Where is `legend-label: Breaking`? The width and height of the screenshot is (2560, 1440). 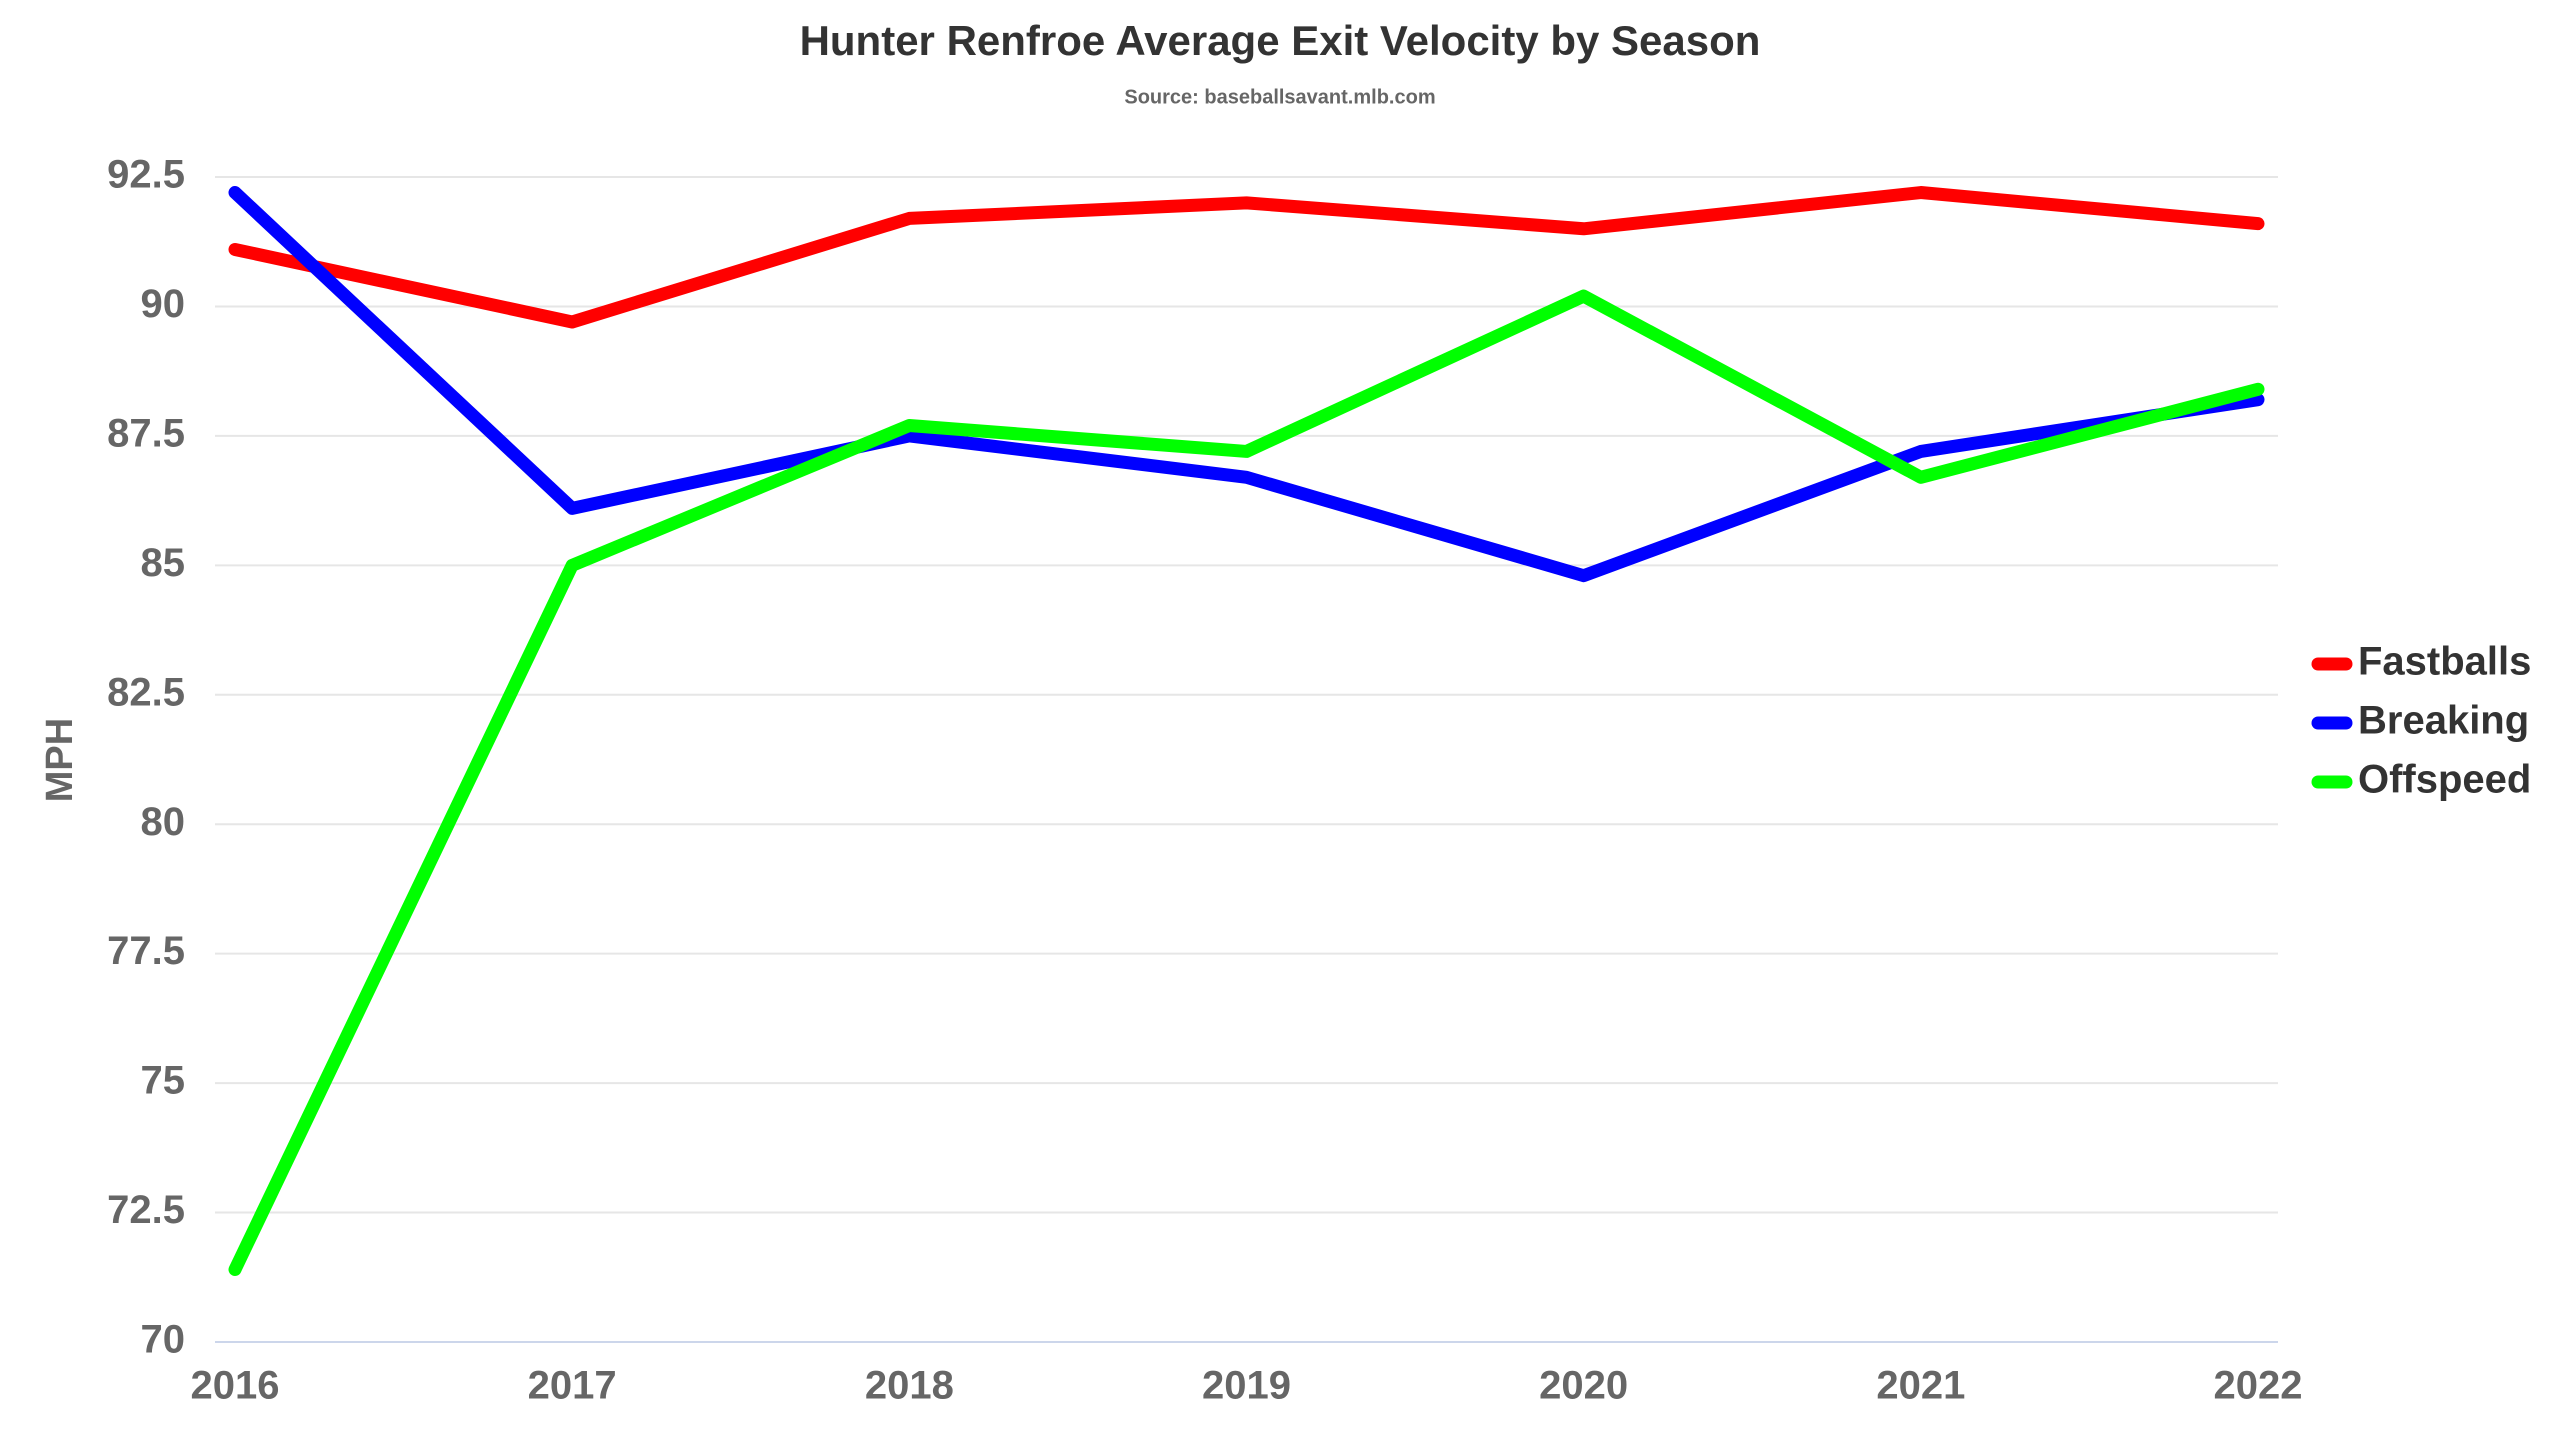 legend-label: Breaking is located at coordinates (2443, 721).